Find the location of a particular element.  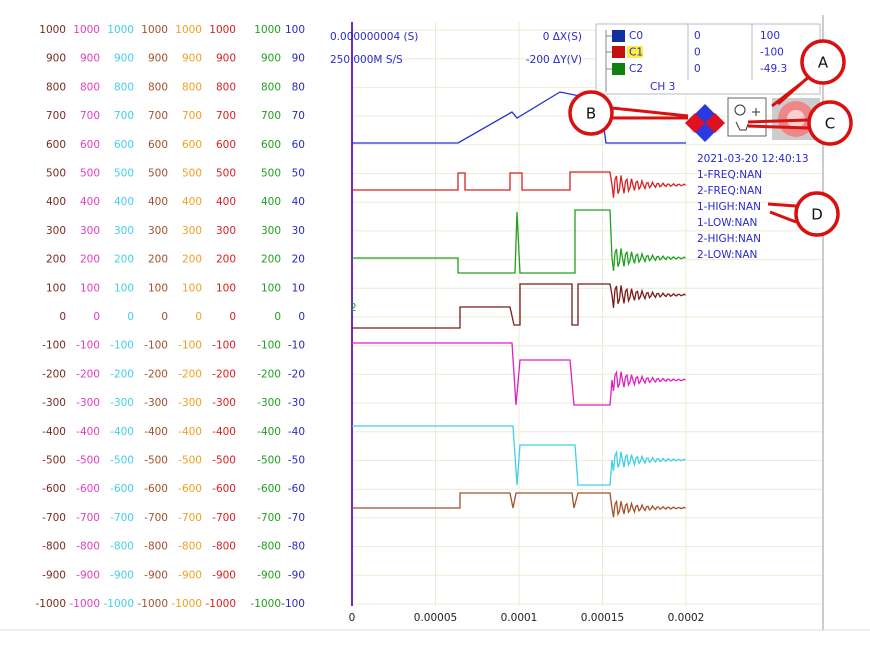

dx-readout: 0 ΔX(S) is located at coordinates (562, 37).